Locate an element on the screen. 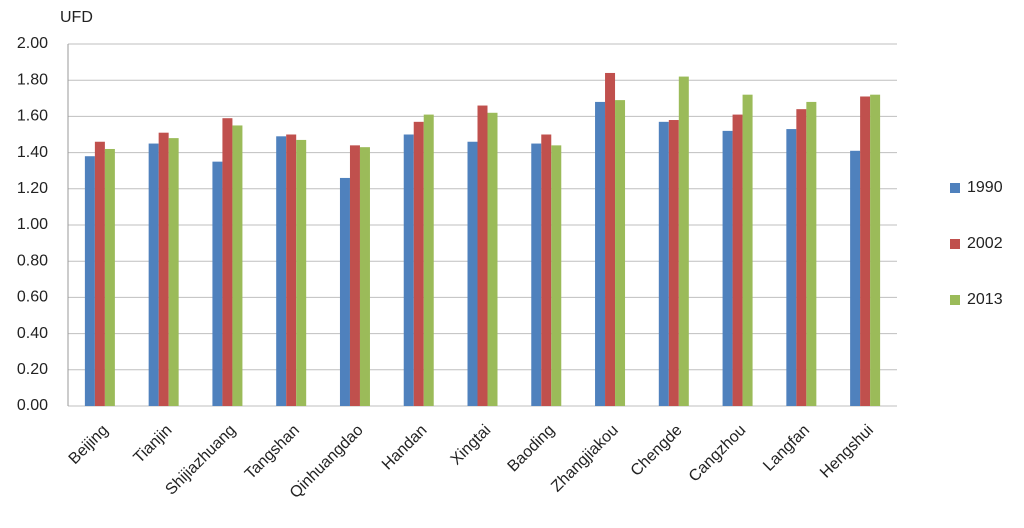 The height and width of the screenshot is (528, 1024). x-tick-label: Zhangjiakou is located at coordinates (585, 459).